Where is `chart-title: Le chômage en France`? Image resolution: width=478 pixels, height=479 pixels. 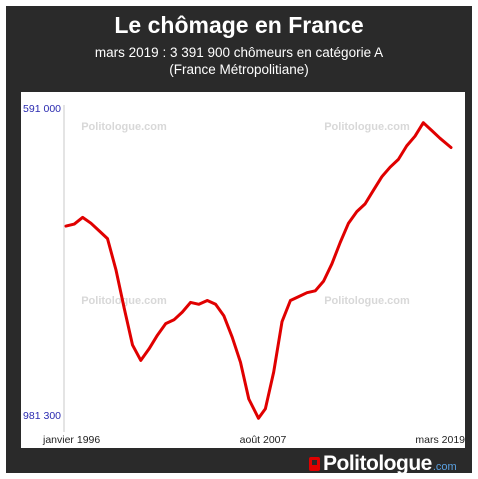 chart-title: Le chômage en France is located at coordinates (239, 25).